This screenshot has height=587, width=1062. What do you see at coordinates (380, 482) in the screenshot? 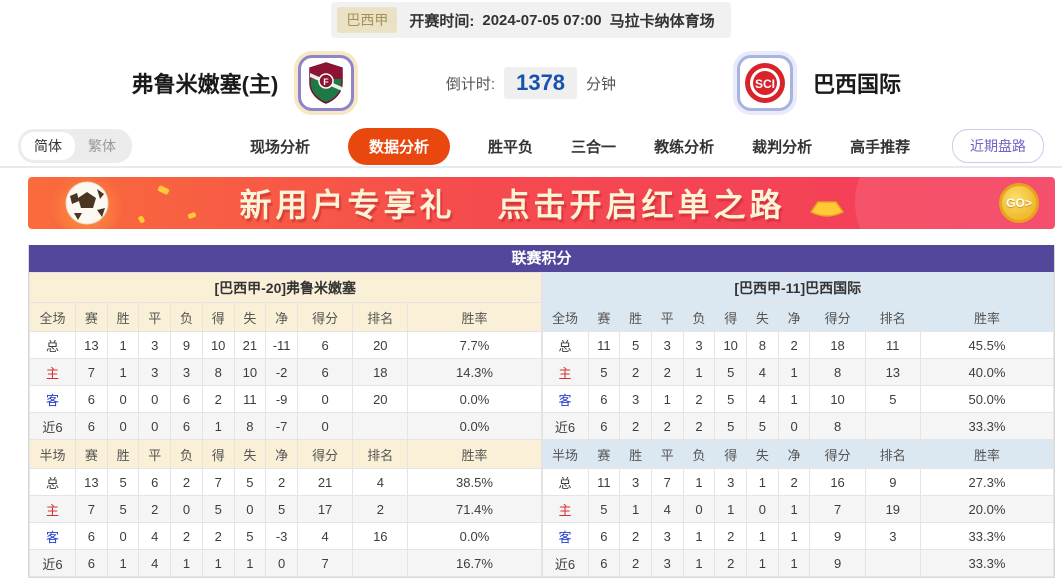
I see `stat-cell: 4` at bounding box center [380, 482].